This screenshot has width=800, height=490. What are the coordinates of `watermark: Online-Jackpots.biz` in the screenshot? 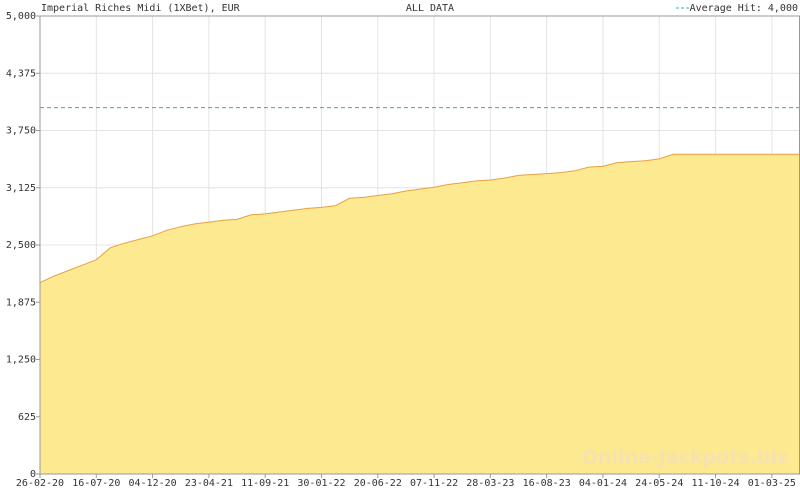 It's located at (685, 458).